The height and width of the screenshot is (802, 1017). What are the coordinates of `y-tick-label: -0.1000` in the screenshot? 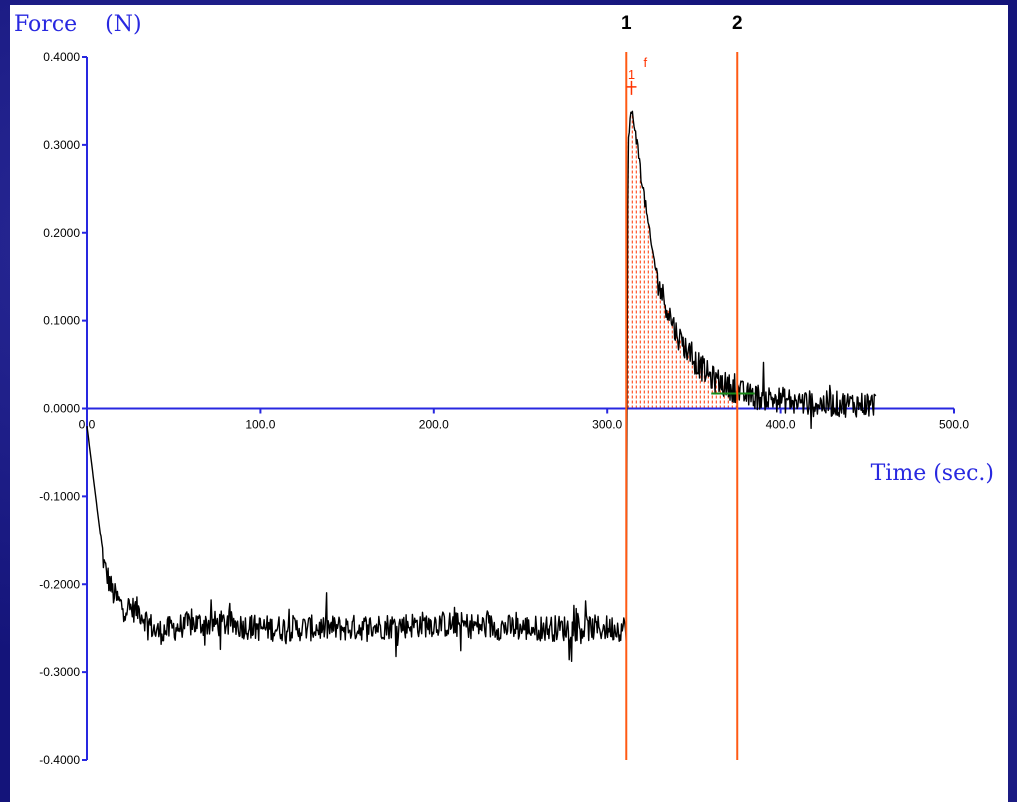 It's located at (59, 496).